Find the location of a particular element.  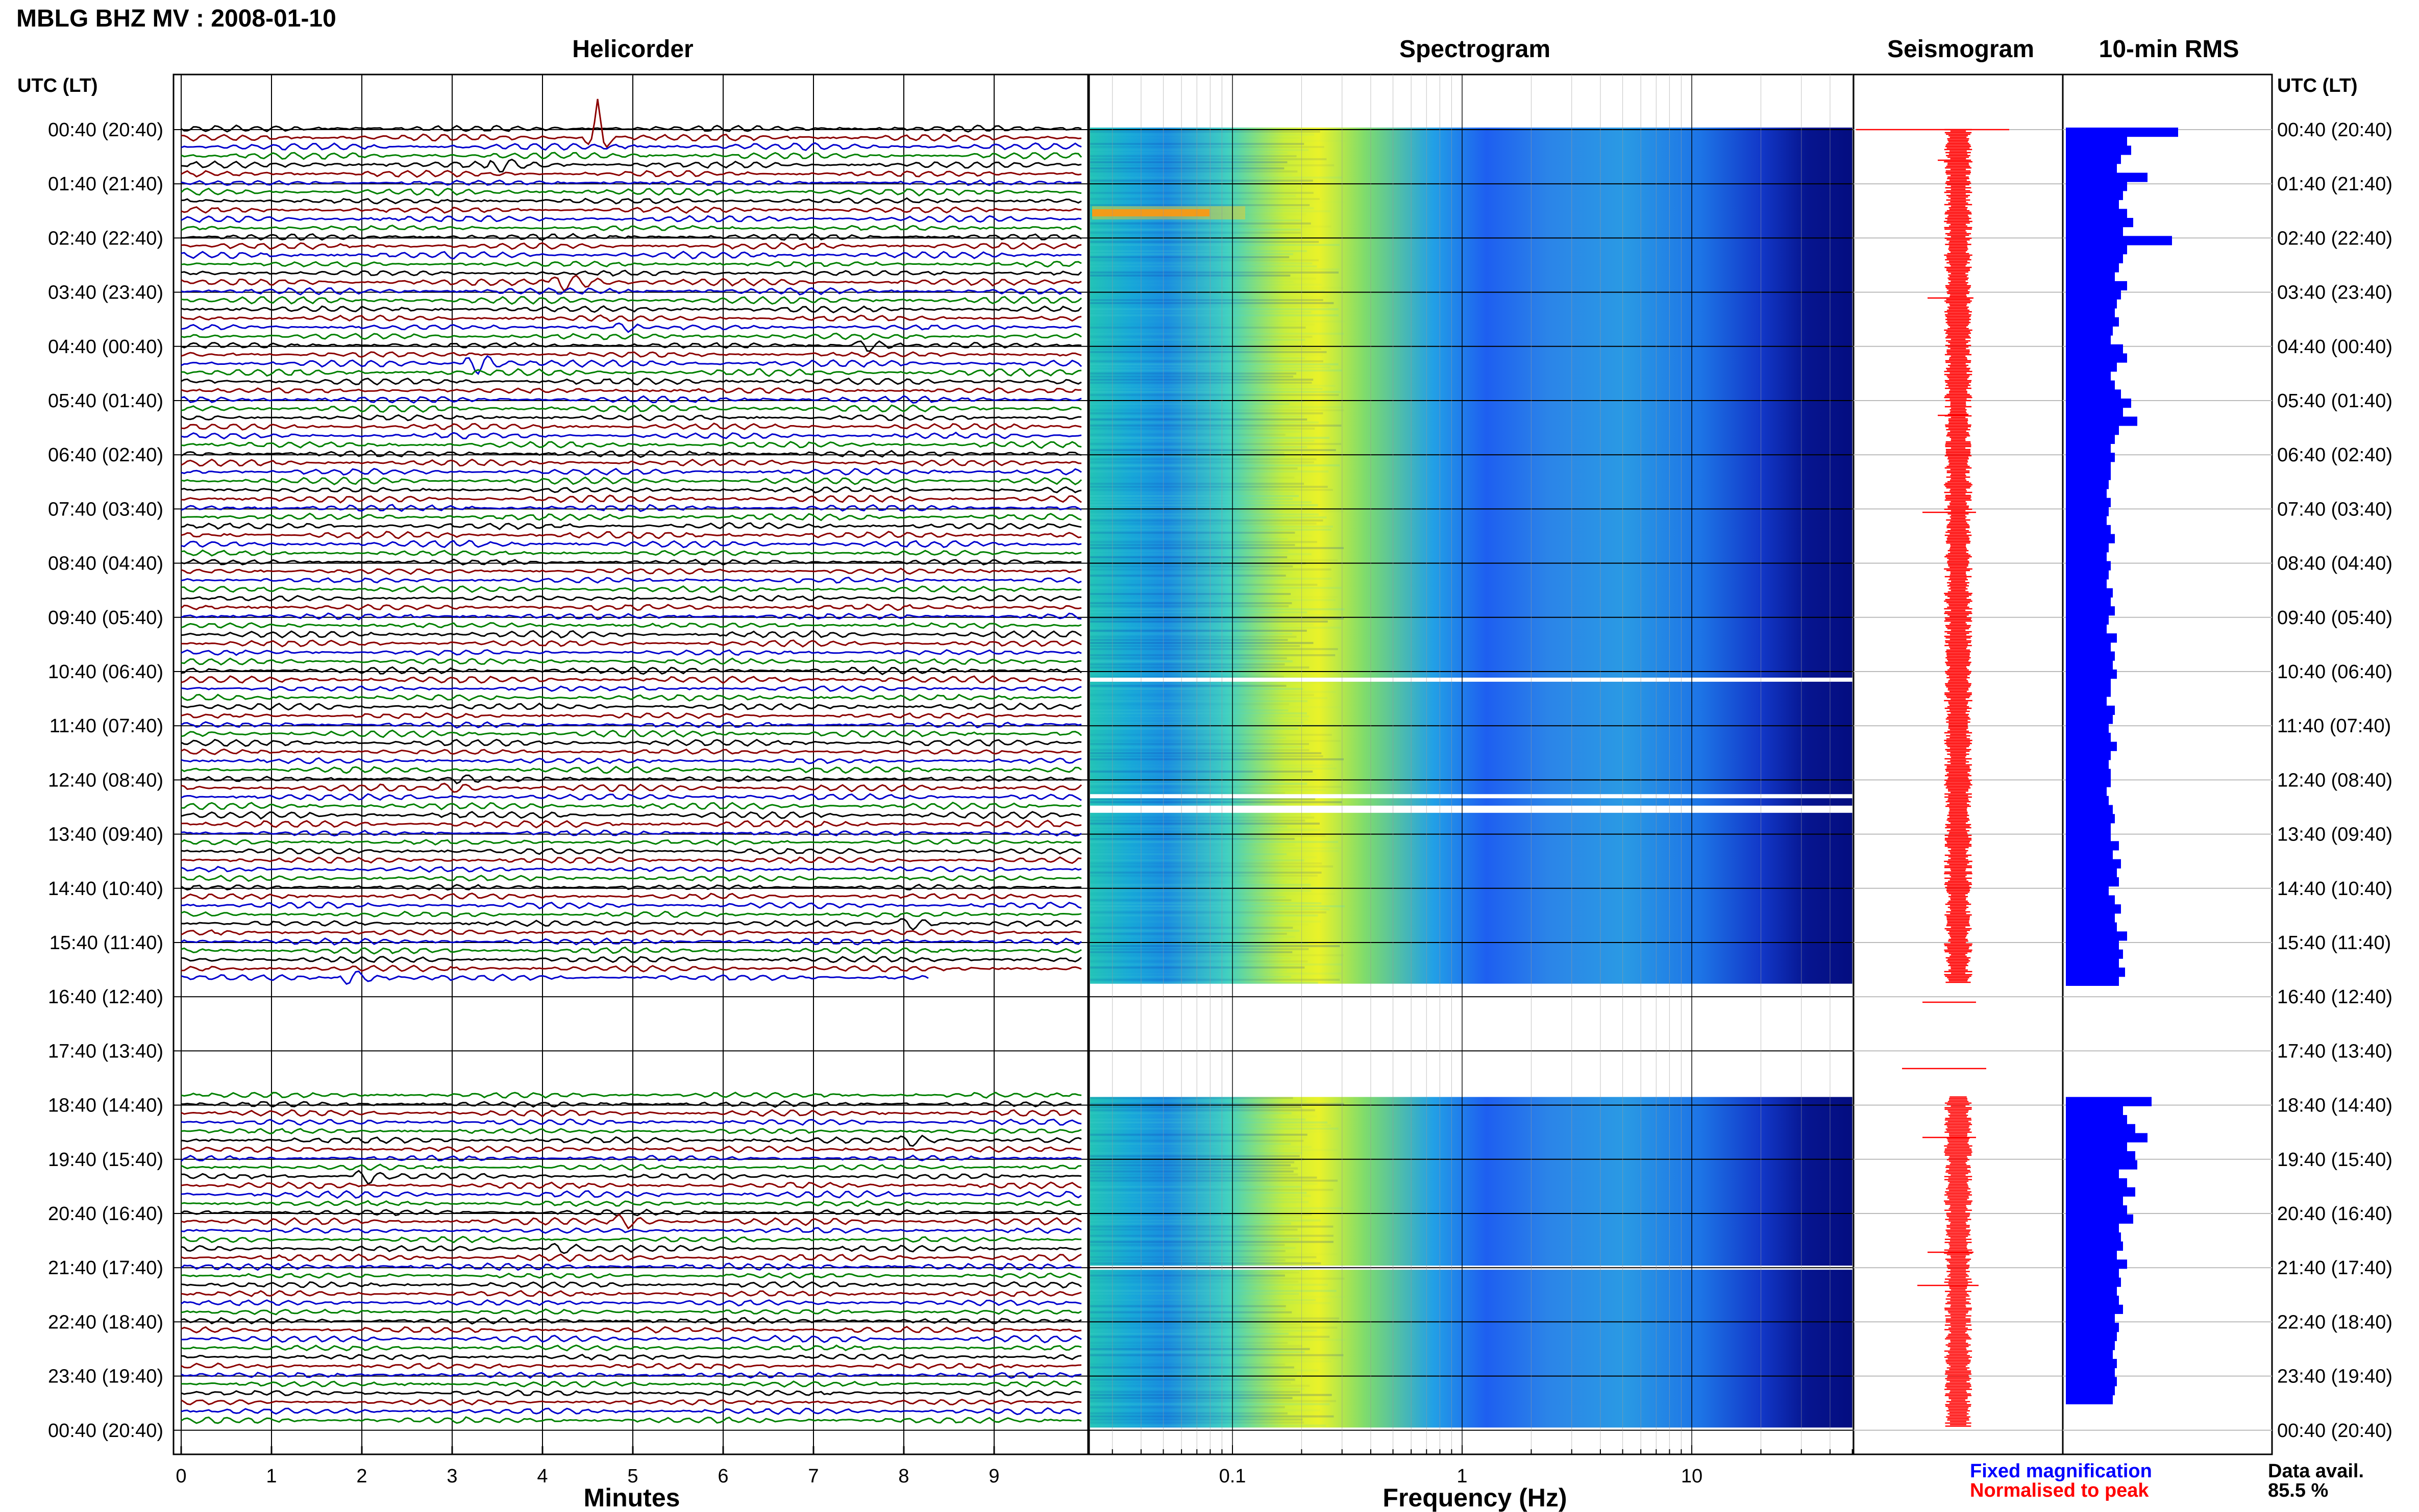

time-tick-right: 12:40 (08:40) is located at coordinates (2334, 780).